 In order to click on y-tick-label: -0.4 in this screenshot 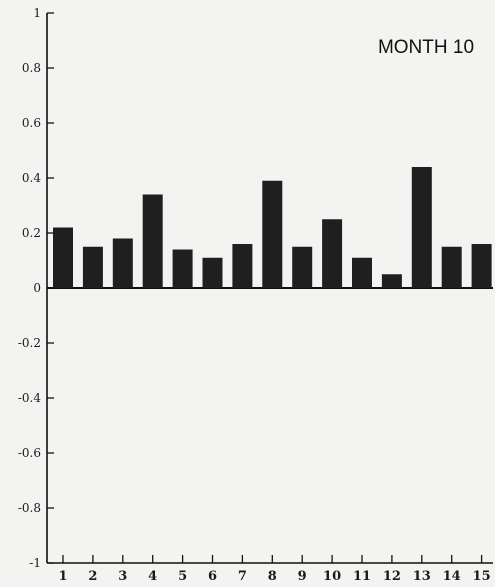, I will do `click(30, 398)`.